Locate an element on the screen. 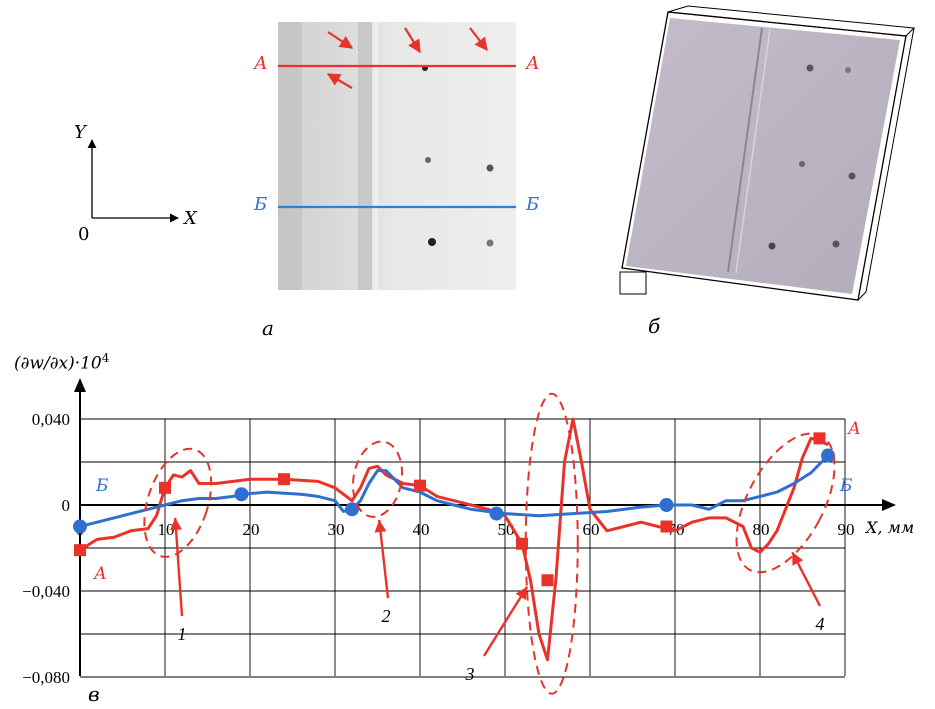 This screenshot has height=709, width=935. panel-c-label: в is located at coordinates (94, 694).